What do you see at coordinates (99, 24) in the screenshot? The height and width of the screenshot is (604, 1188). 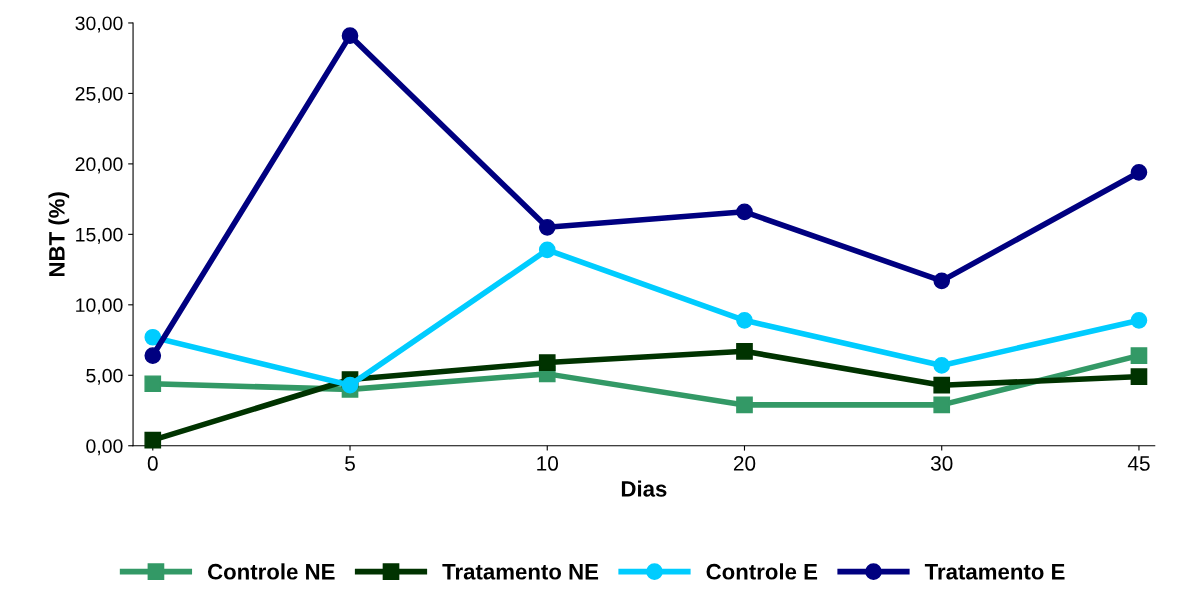 I see `y-tick-label: 30,00` at bounding box center [99, 24].